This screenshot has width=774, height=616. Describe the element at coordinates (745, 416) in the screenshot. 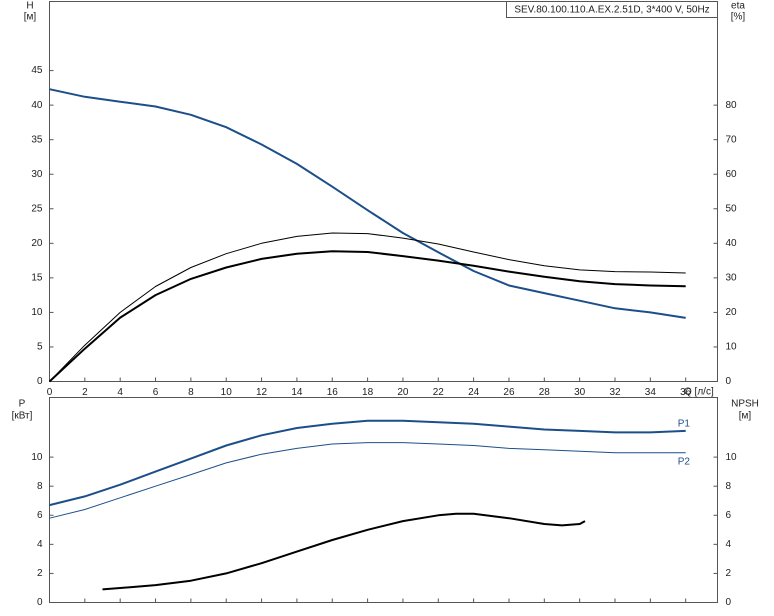

I see `y2-unit: [м]` at that location.